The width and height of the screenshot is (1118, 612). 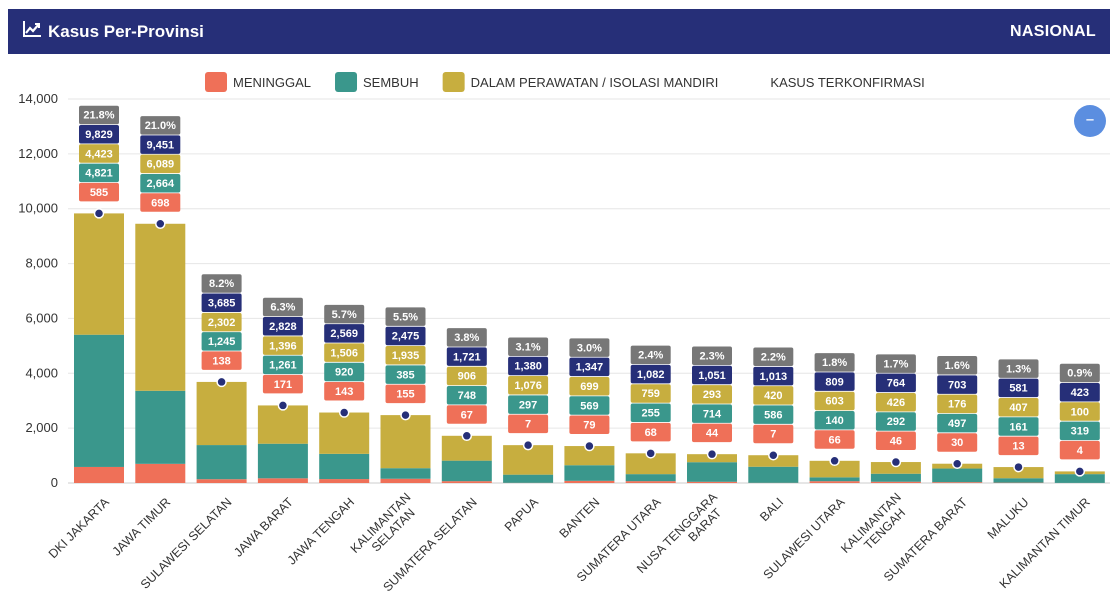 I want to click on x-tick-label: BALI, so click(x=771, y=509).